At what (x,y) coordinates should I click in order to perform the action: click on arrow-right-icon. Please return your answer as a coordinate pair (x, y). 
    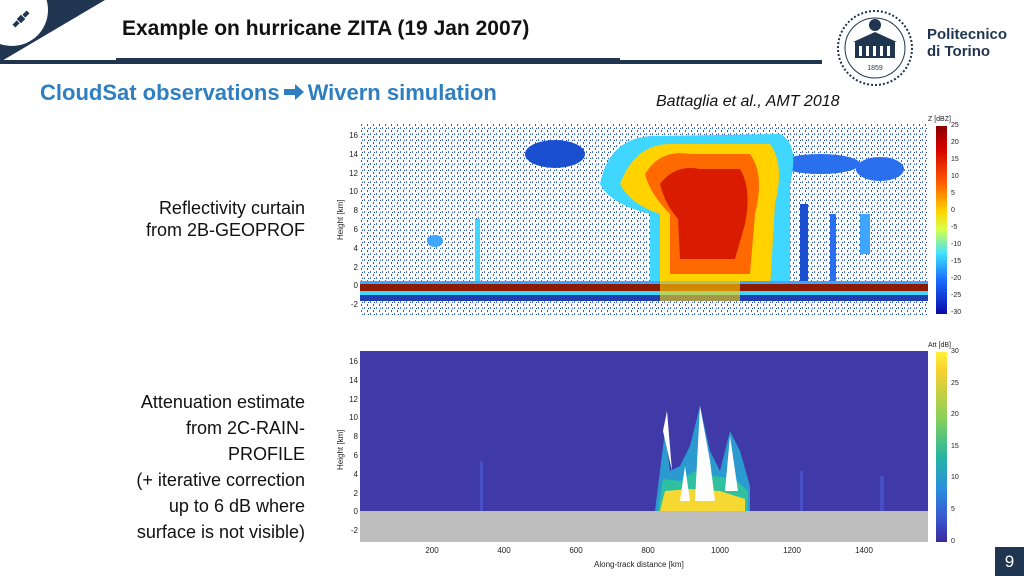
    Looking at the image, I should click on (293, 93).